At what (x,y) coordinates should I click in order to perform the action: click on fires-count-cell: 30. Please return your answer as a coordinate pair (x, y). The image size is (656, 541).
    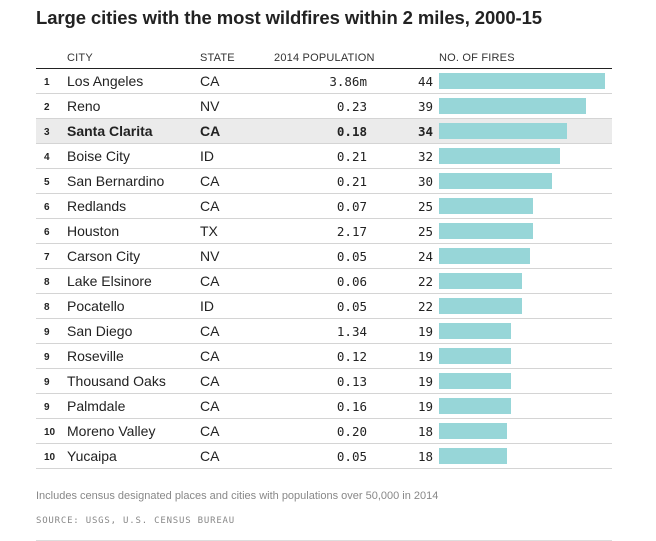
    Looking at the image, I should click on (425, 181).